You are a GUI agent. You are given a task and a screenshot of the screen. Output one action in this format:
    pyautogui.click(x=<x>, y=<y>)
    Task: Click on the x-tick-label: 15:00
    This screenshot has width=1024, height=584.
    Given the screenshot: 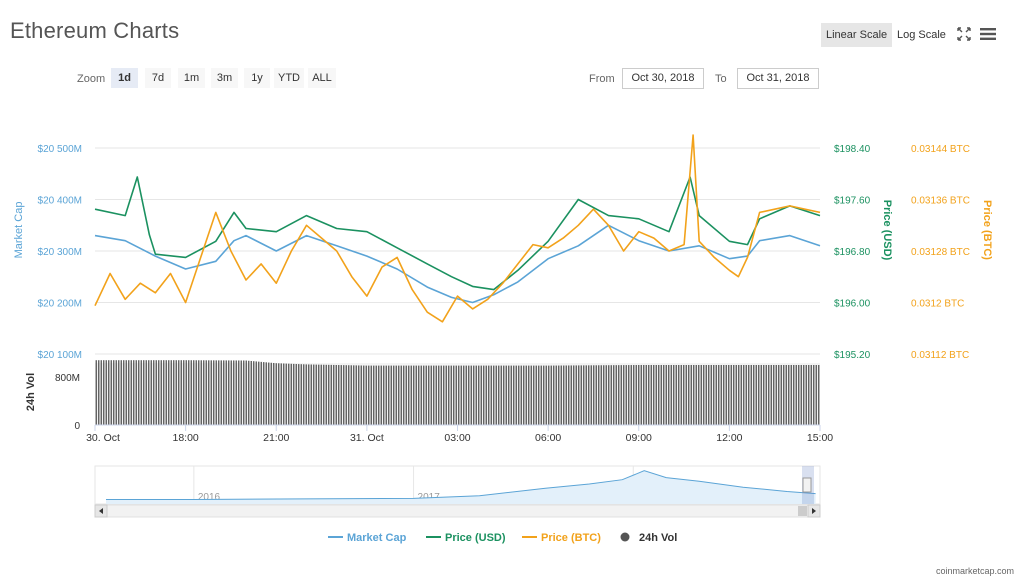 What is the action you would take?
    pyautogui.click(x=820, y=438)
    